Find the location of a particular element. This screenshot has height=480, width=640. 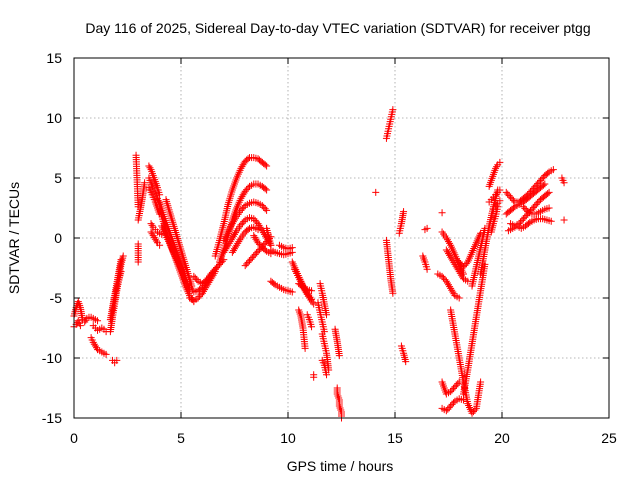

x-tick-label: 25 is located at coordinates (609, 438).